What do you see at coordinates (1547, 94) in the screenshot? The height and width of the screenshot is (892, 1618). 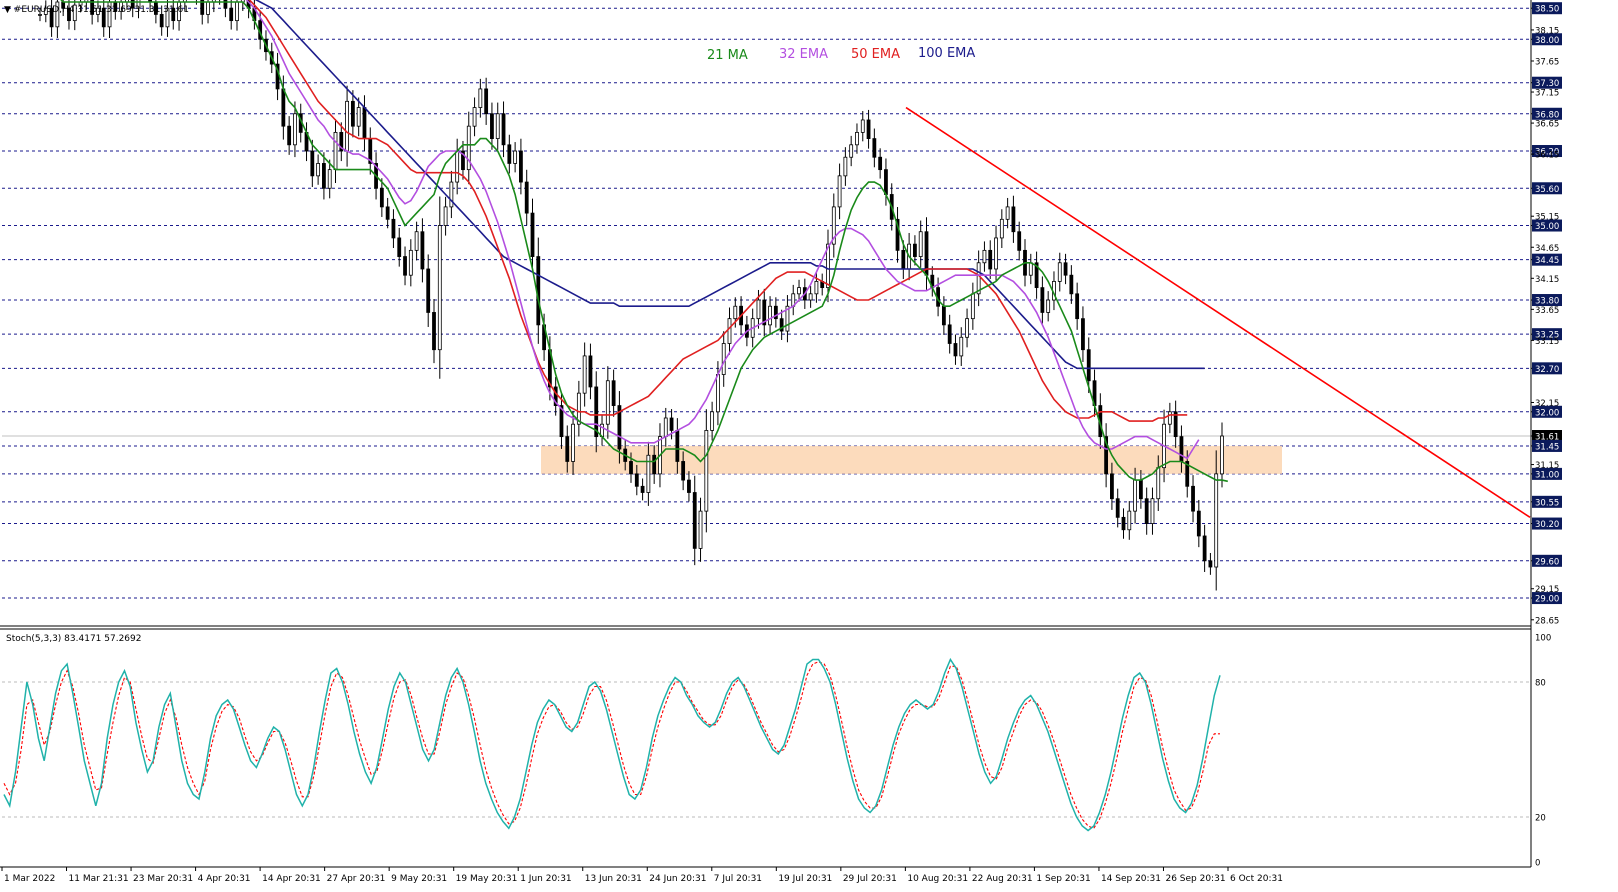 I see `price-label: 37.15` at bounding box center [1547, 94].